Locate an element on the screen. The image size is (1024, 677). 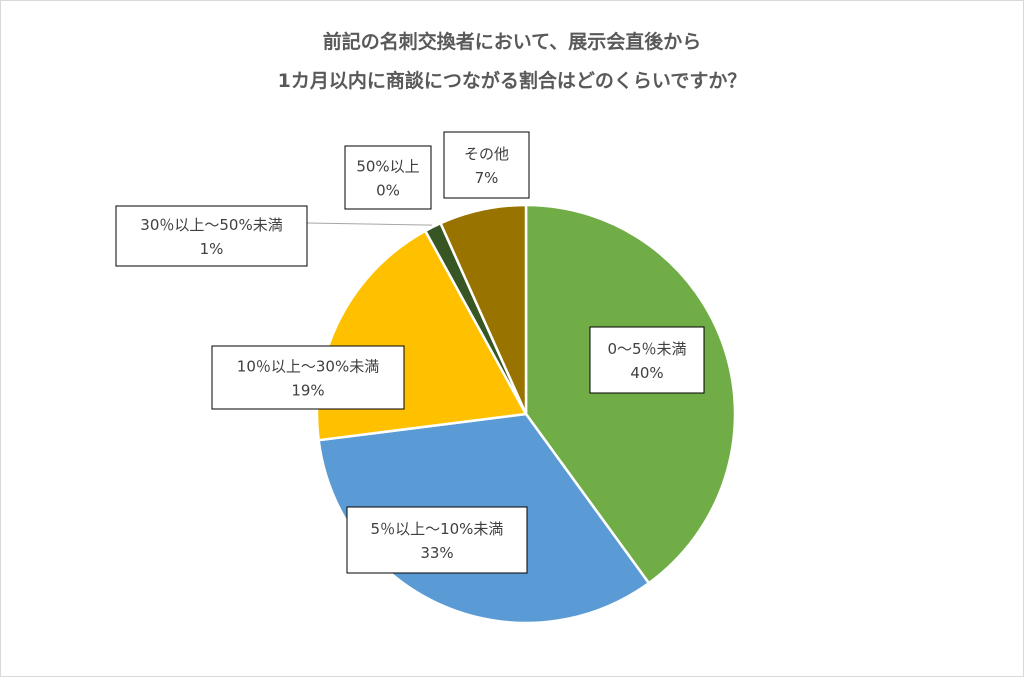
data-label: 5％以上～10%未満 33% is located at coordinates (437, 540).